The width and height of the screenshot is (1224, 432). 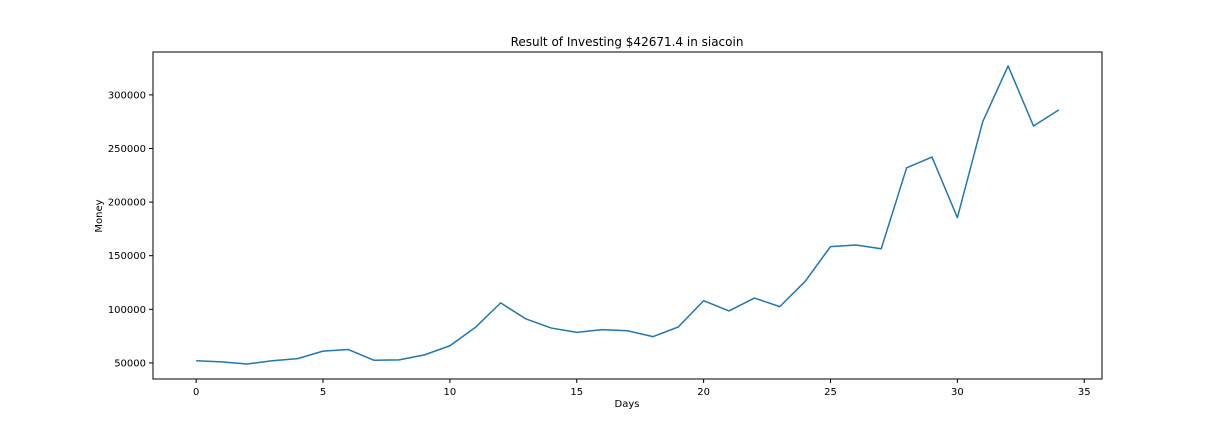 I want to click on y-tick-label: 100000, so click(x=127, y=310).